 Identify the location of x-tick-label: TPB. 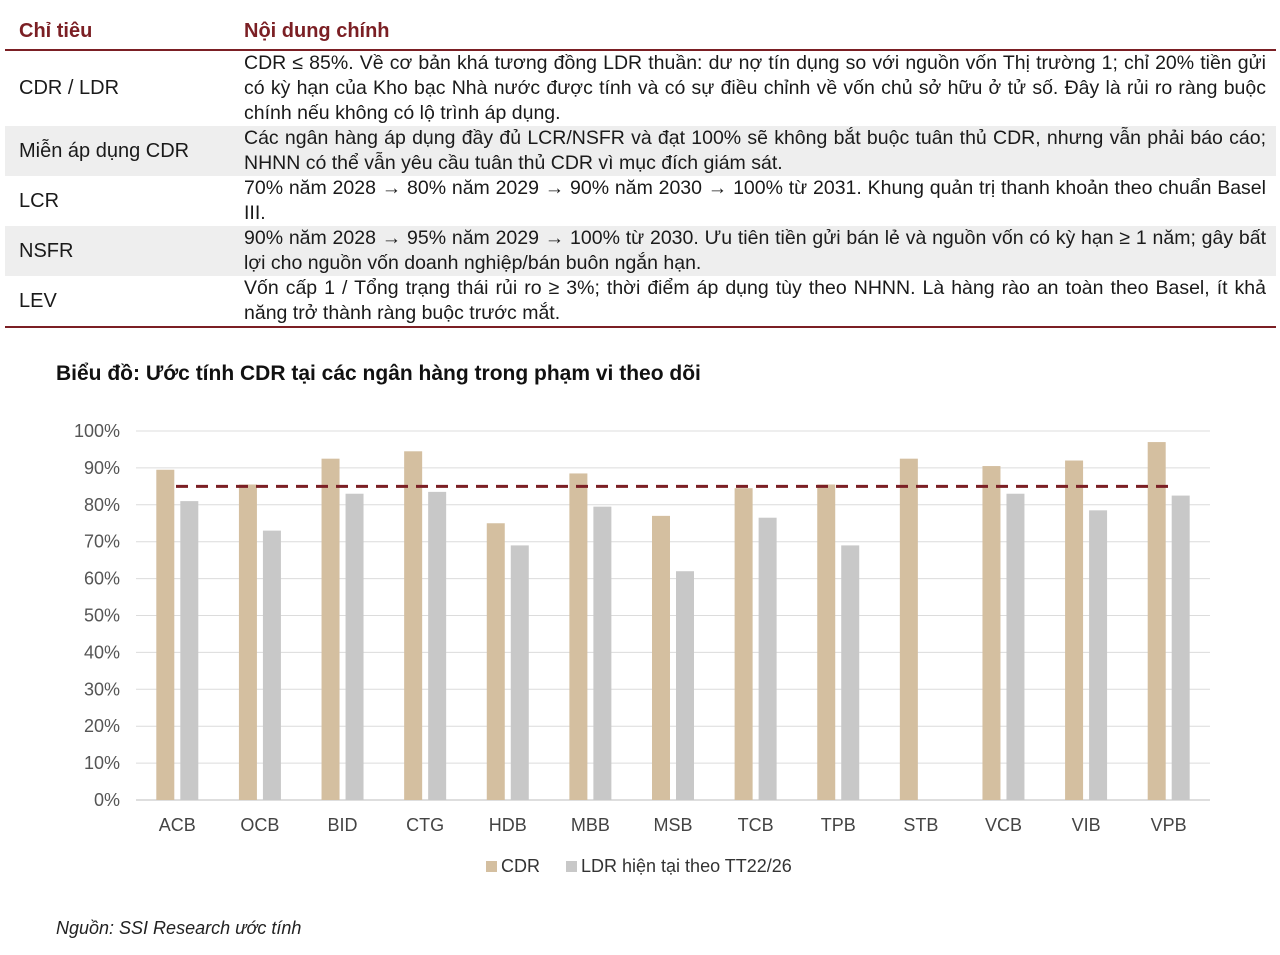
(838, 825).